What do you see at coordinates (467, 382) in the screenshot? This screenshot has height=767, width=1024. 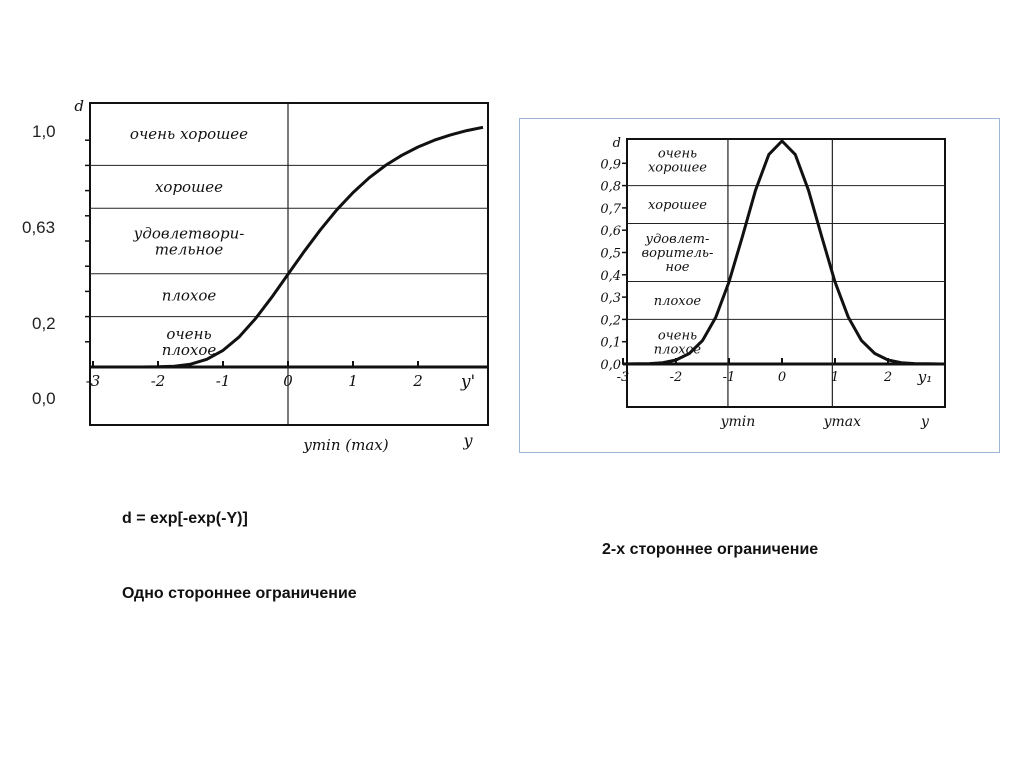 I see `chart1-x-axis-label: y'` at bounding box center [467, 382].